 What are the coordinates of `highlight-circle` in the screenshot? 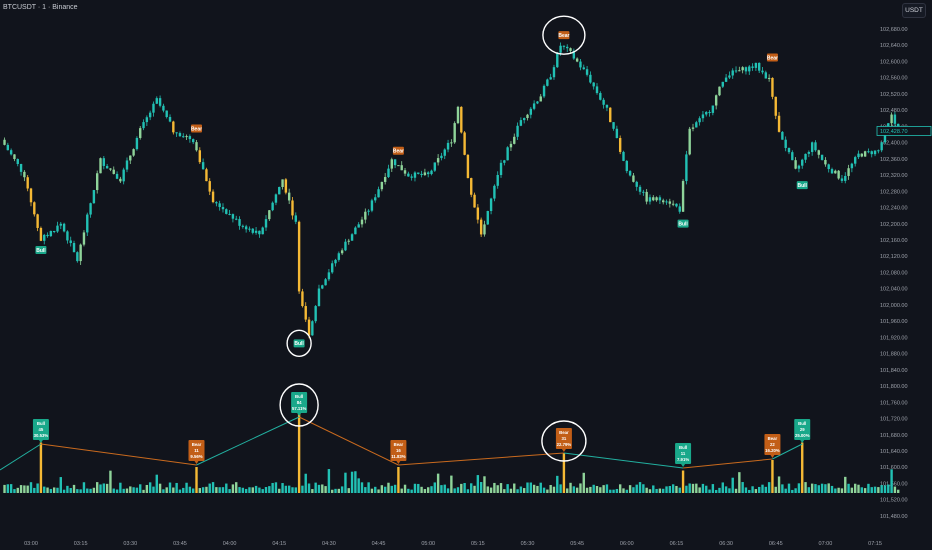 It's located at (299, 343).